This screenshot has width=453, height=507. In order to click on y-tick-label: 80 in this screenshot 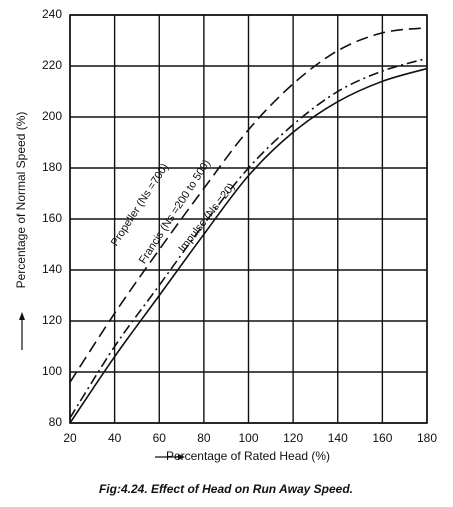, I will do `click(56, 422)`.